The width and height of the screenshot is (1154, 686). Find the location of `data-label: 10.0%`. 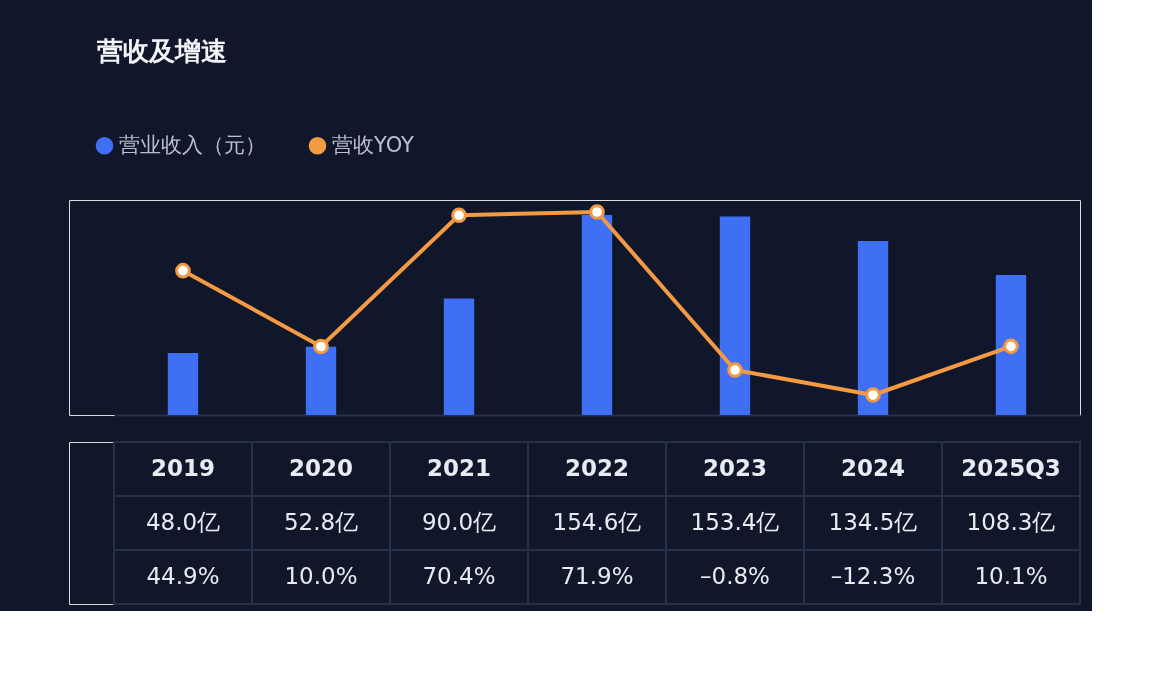

data-label: 10.0% is located at coordinates (321, 576).